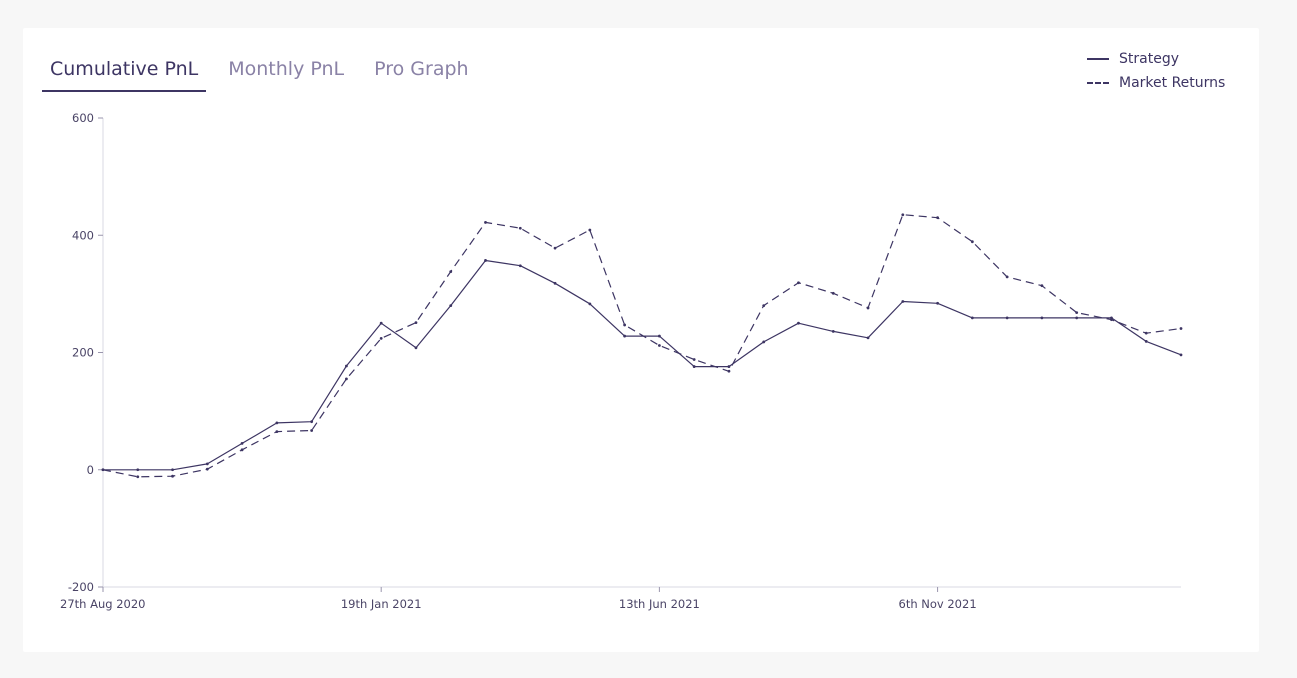 The image size is (1297, 678). I want to click on legend-item-strategy: Strategy, so click(1156, 59).